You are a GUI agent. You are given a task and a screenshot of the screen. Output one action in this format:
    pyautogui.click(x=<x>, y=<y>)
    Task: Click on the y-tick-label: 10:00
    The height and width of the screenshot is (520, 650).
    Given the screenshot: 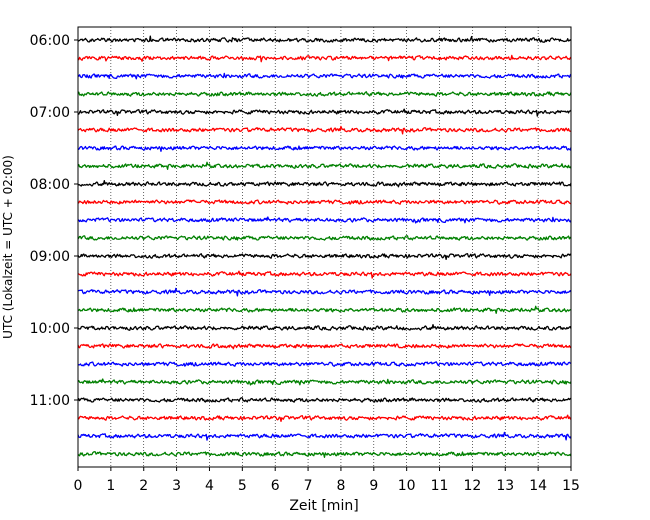 What is the action you would take?
    pyautogui.click(x=50, y=329)
    